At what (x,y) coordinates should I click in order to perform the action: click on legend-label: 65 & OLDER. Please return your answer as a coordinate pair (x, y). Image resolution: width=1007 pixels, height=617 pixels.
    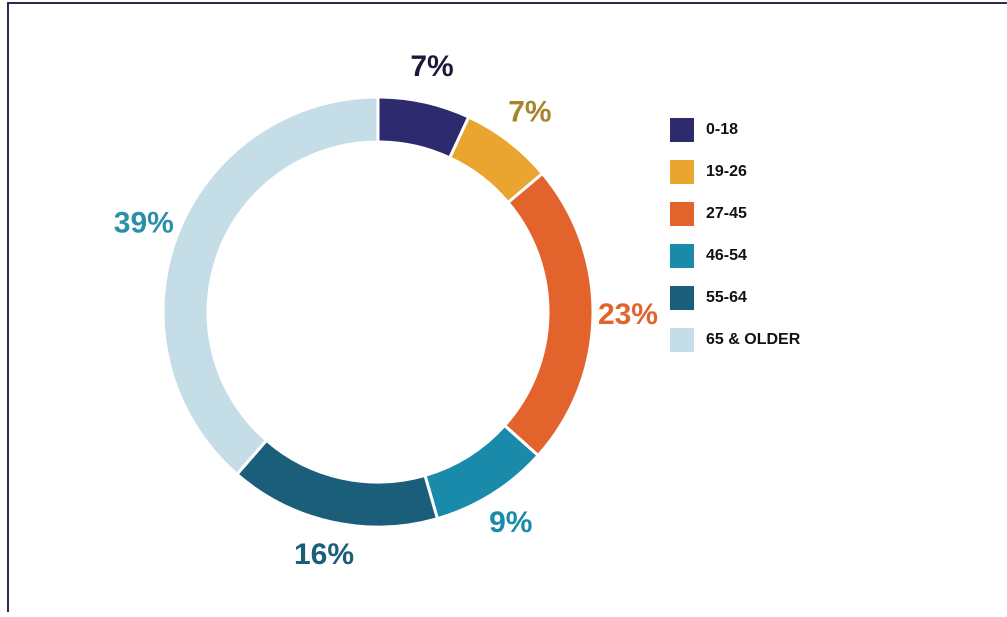
    Looking at the image, I should click on (753, 339).